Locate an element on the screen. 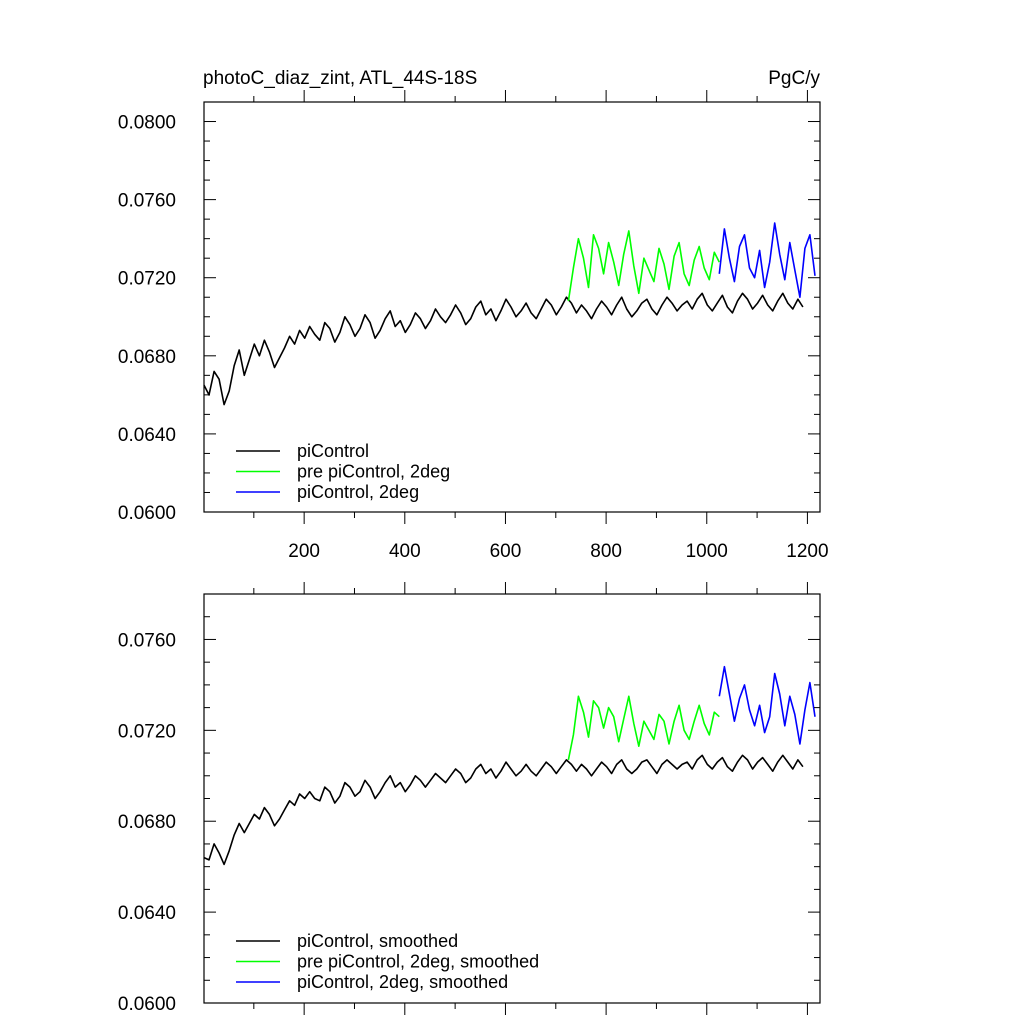 Image resolution: width=1024 pixels, height=1024 pixels. x-tick-label: 400 is located at coordinates (405, 551).